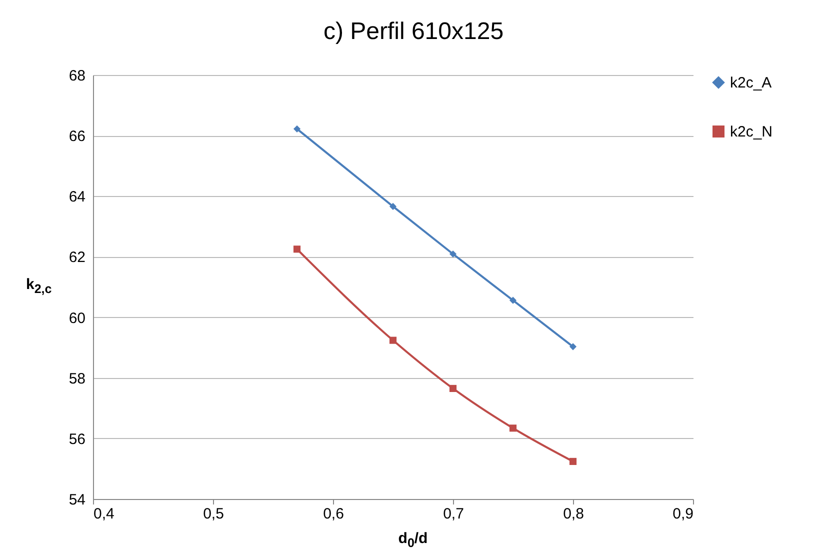 The height and width of the screenshot is (558, 827). I want to click on x-tick-label: 0,7, so click(453, 514).